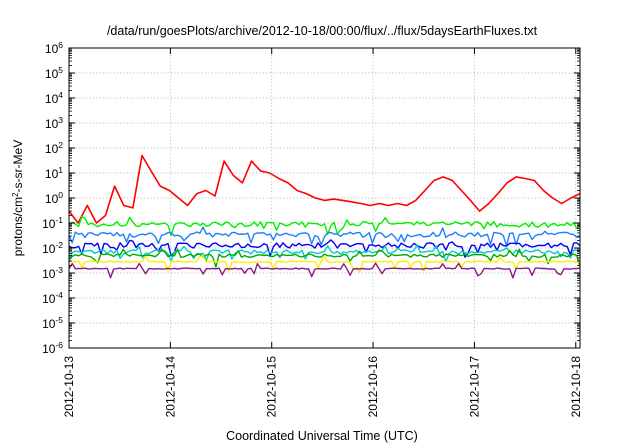 Image resolution: width=640 pixels, height=448 pixels. I want to click on y-tick-label: 10⁵, so click(54, 73).